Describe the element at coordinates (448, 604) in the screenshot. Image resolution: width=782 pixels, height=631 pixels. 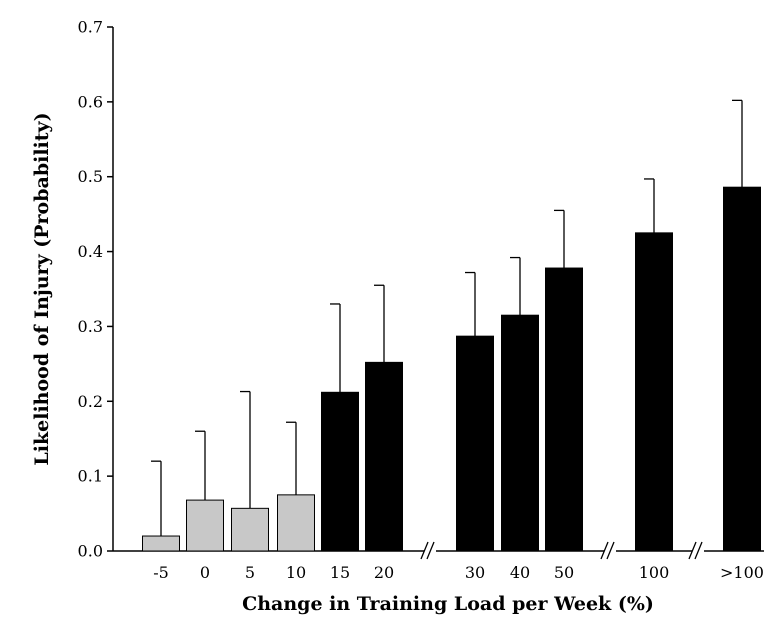
I see `x-axis-title: Change in Training Load per Week (%)` at that location.